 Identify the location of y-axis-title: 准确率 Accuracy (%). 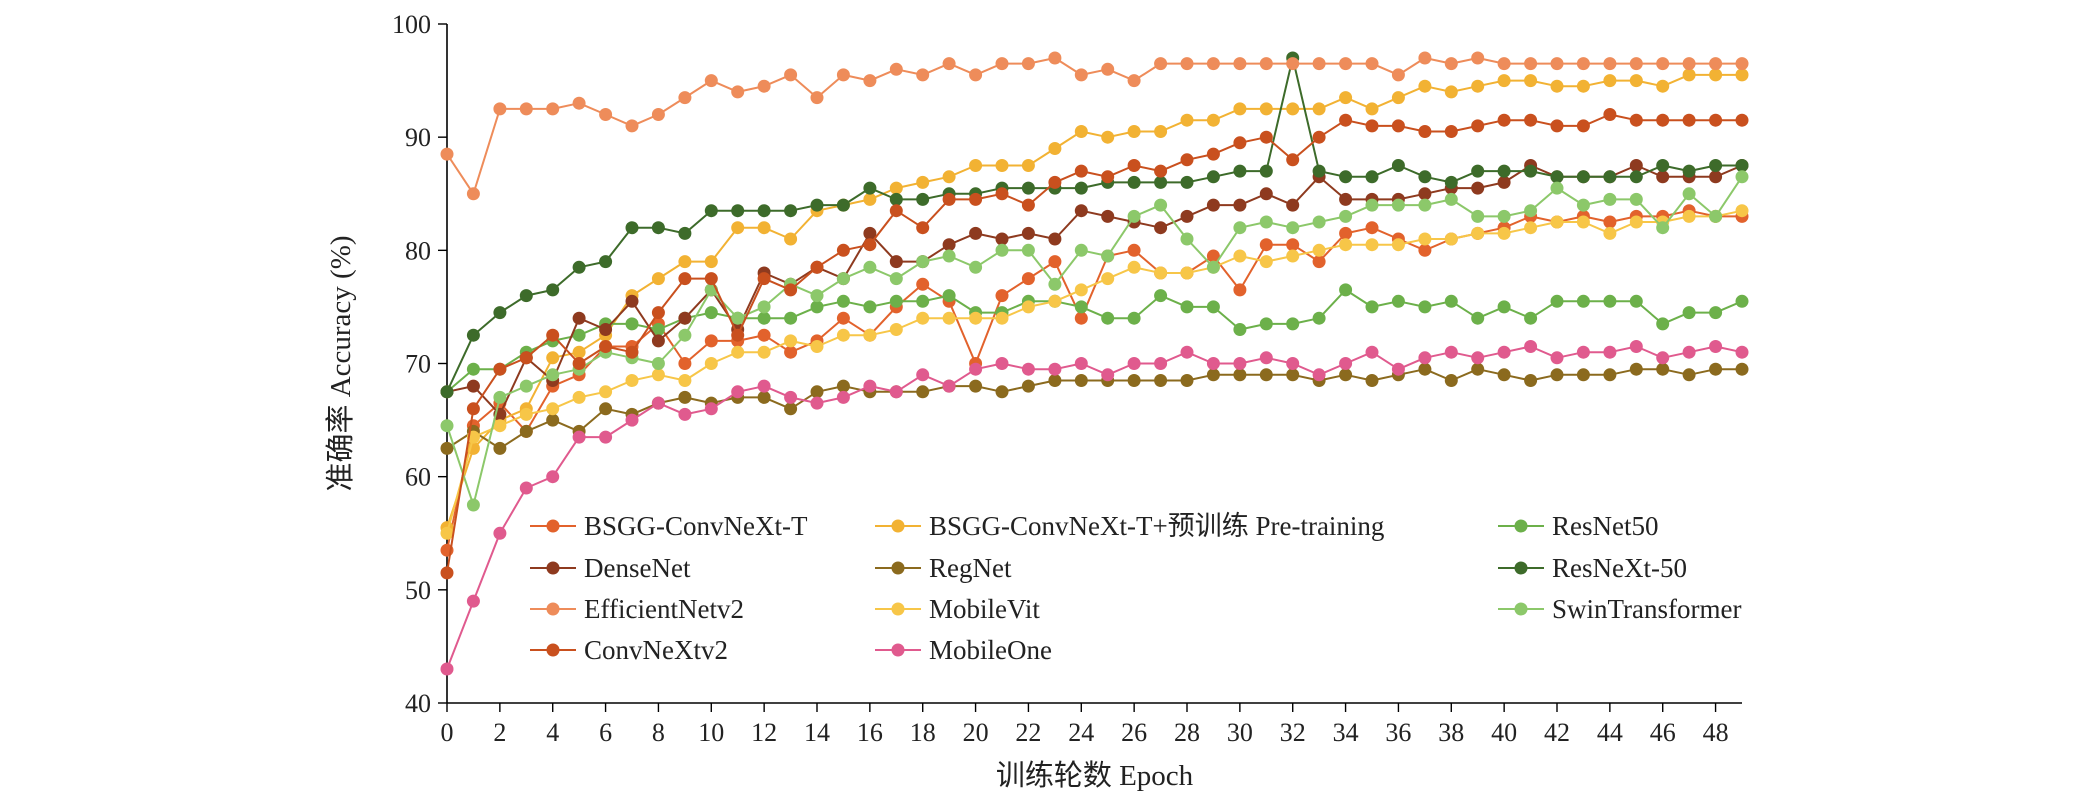
(340, 363).